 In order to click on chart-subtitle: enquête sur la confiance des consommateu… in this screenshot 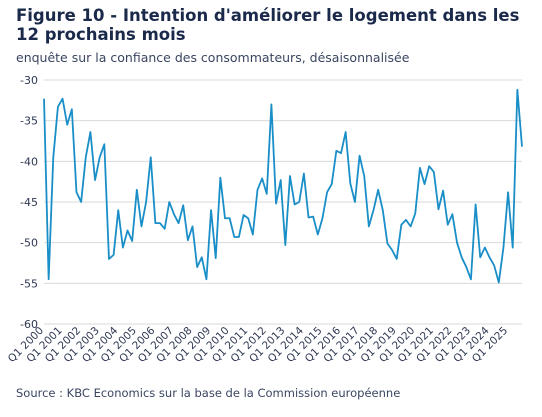, I will do `click(213, 57)`.